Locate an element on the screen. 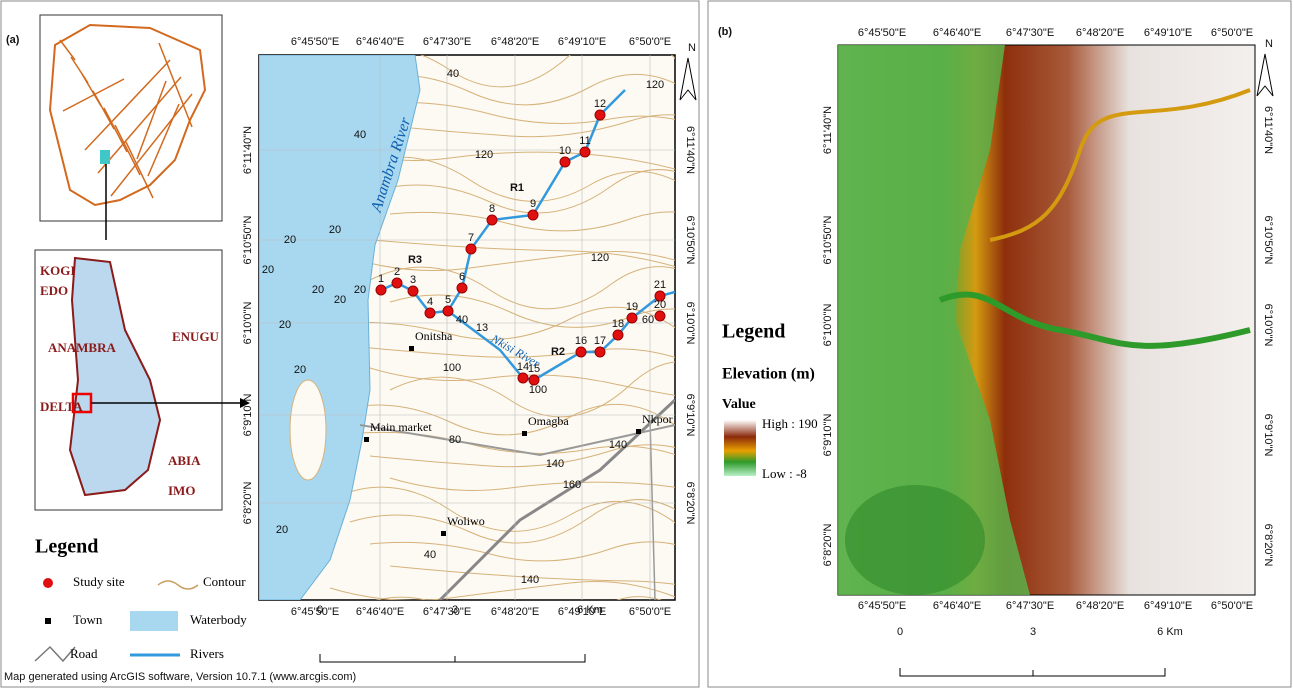 This screenshot has width=1293, height=689. contour-label: 140 is located at coordinates (530, 580).